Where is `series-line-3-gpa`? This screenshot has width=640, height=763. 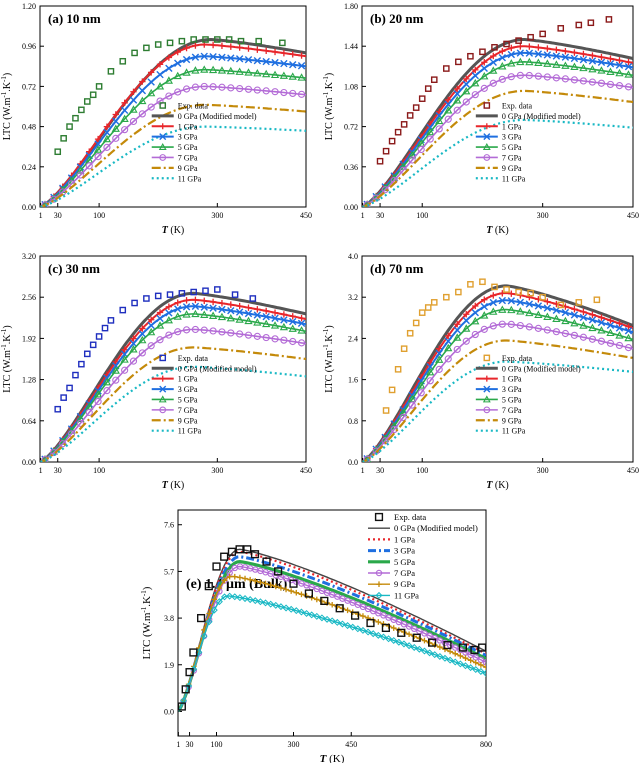
series-line-3-gpa is located at coordinates (332, 633).